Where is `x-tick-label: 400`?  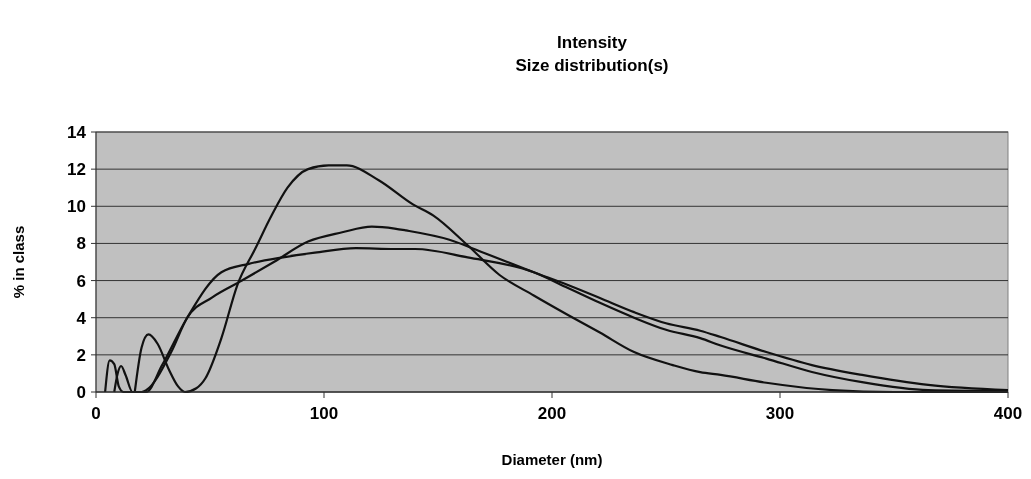 x-tick-label: 400 is located at coordinates (1008, 413).